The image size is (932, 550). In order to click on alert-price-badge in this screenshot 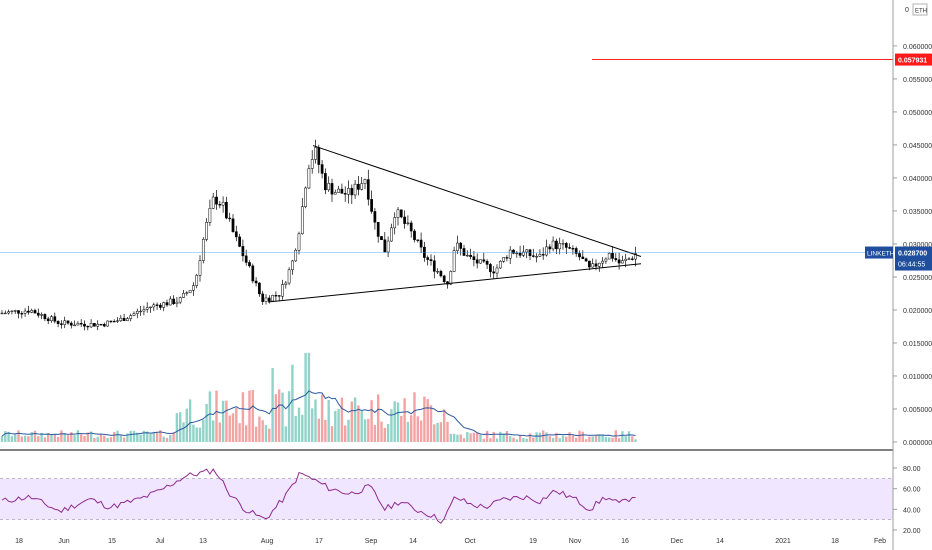, I will do `click(913, 59)`.